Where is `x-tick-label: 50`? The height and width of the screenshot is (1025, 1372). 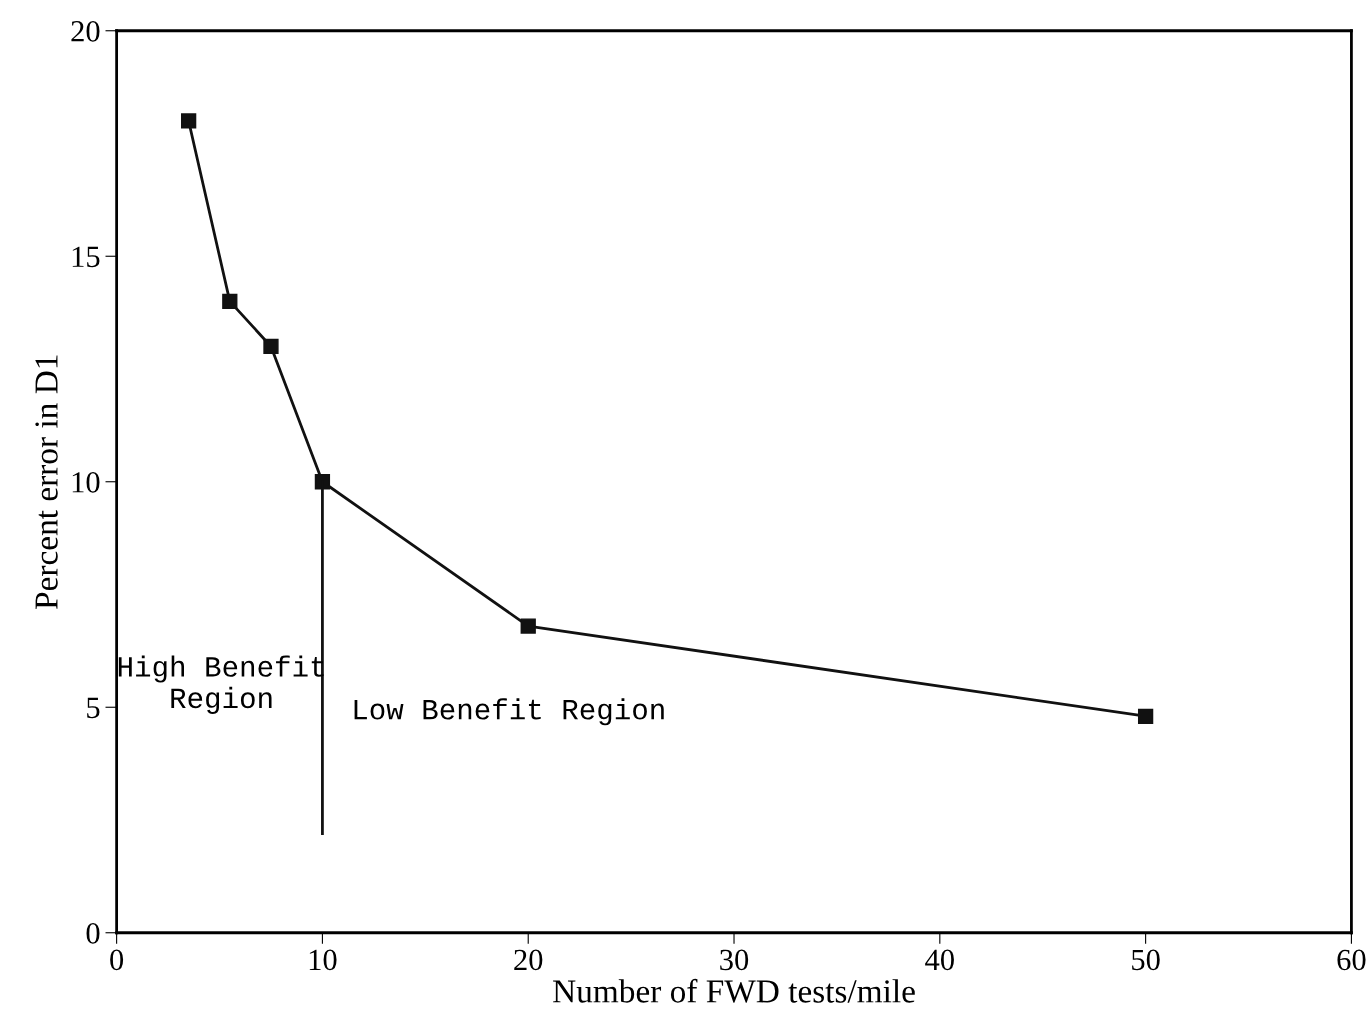 x-tick-label: 50 is located at coordinates (1146, 960).